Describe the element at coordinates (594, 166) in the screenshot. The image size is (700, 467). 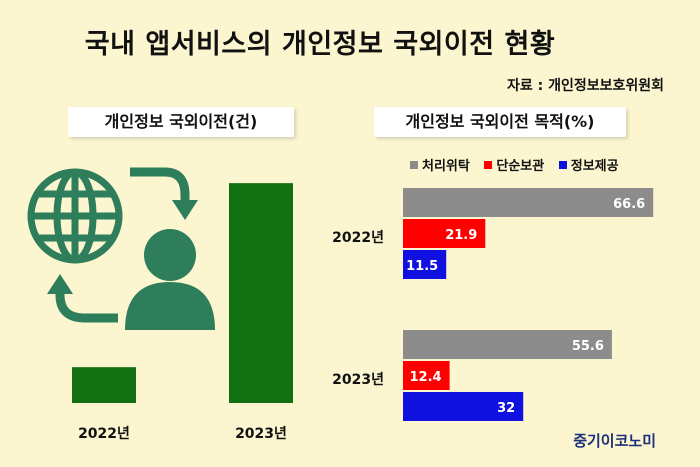
I see `legend-label-3: 정보제공` at that location.